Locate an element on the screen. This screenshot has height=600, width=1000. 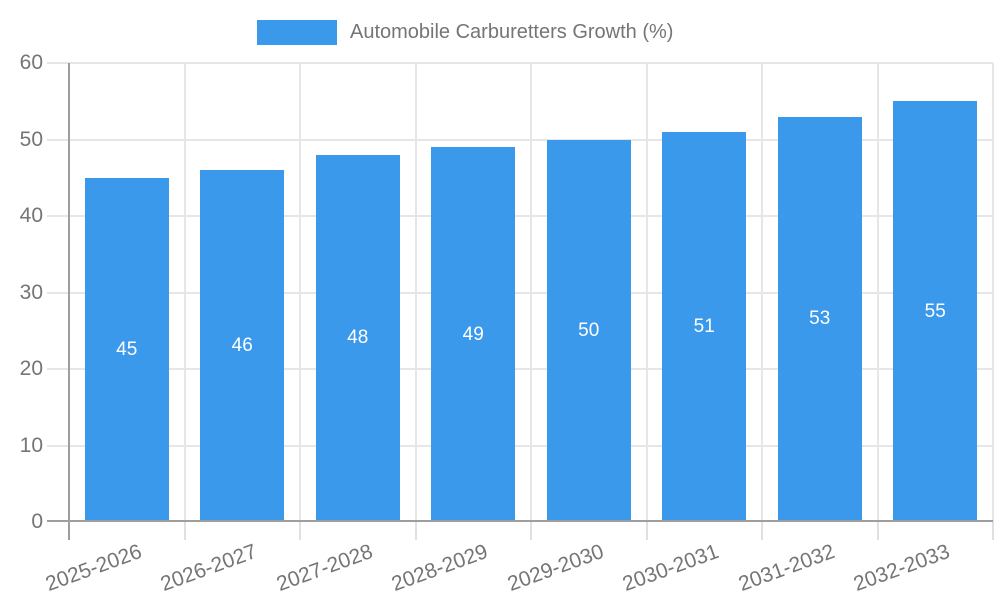
bar: 55 is located at coordinates (935, 311).